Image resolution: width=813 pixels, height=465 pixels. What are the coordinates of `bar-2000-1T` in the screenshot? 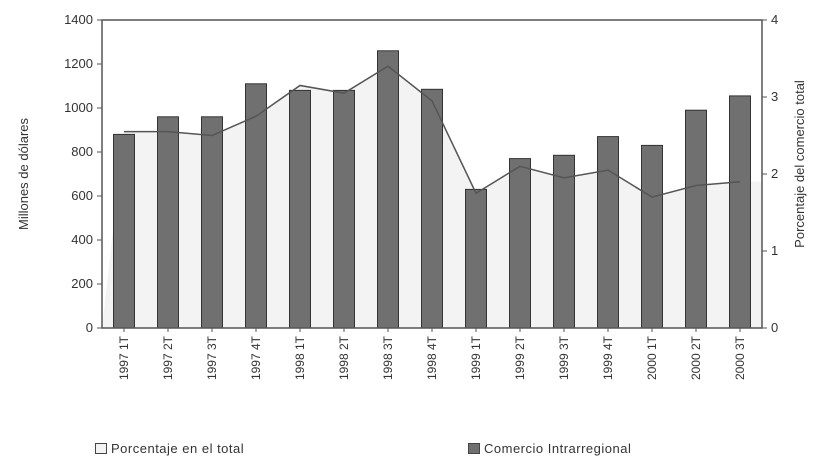 It's located at (652, 236).